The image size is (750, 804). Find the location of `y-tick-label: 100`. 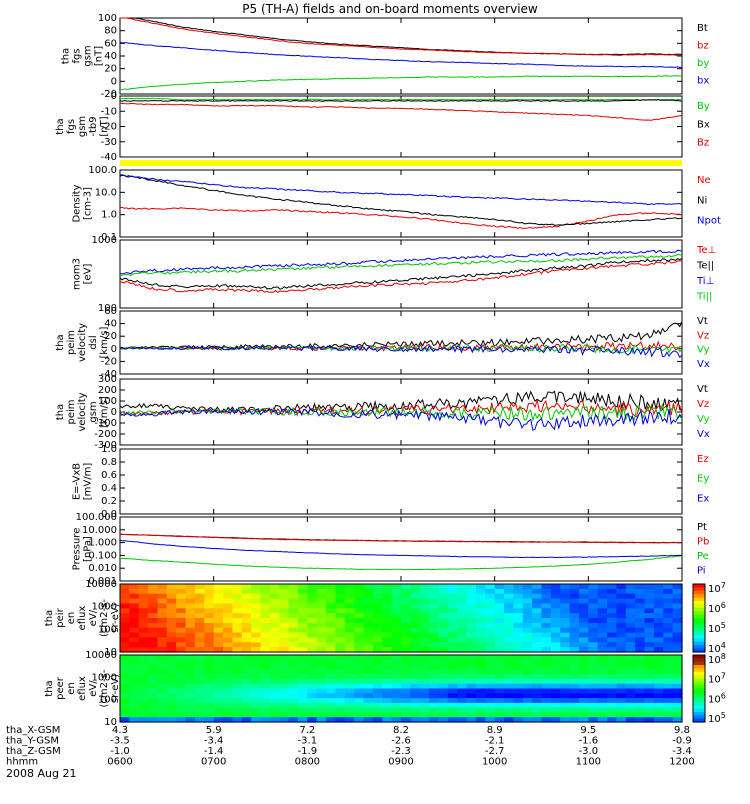

y-tick-label: 100 is located at coordinates (107, 18).